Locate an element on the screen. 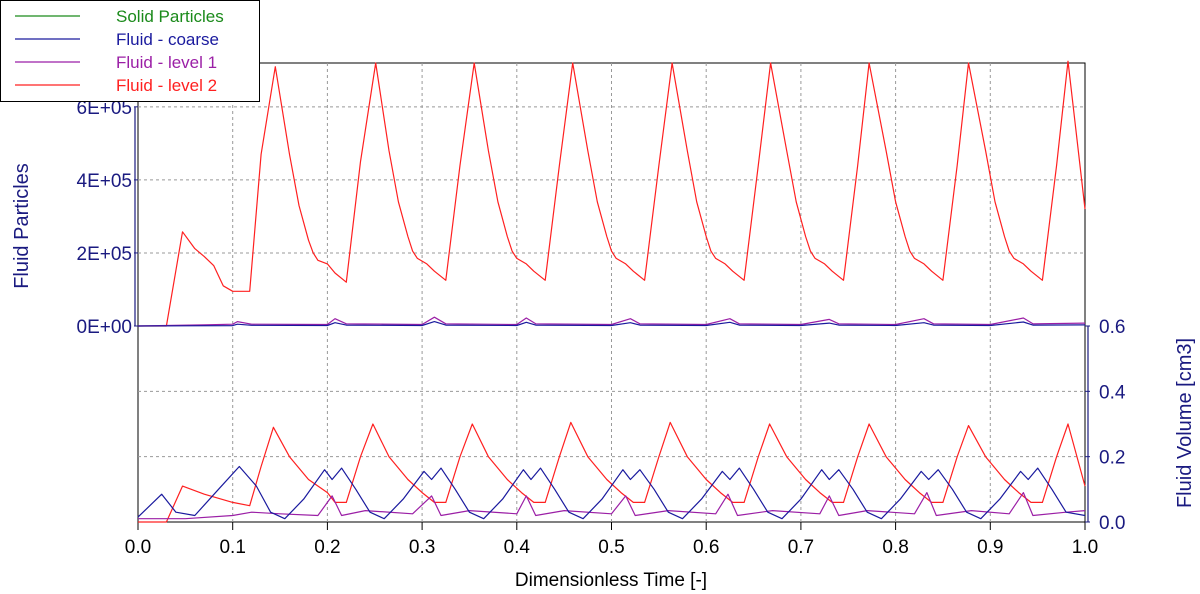  x-tick-label: 0.4 is located at coordinates (517, 547).